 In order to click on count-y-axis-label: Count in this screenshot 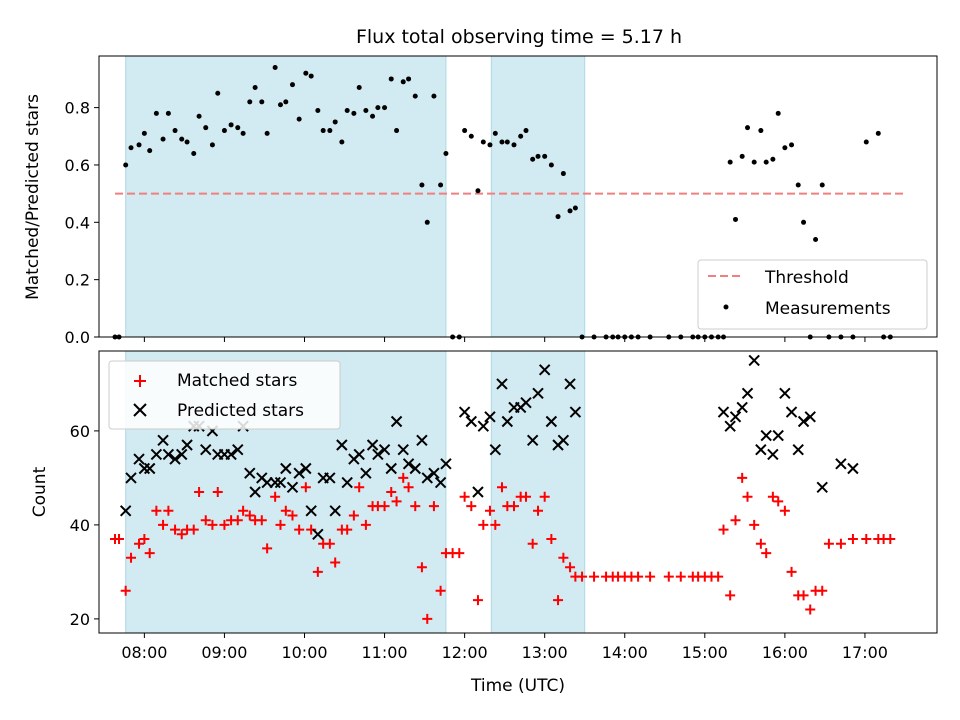, I will do `click(40, 491)`.